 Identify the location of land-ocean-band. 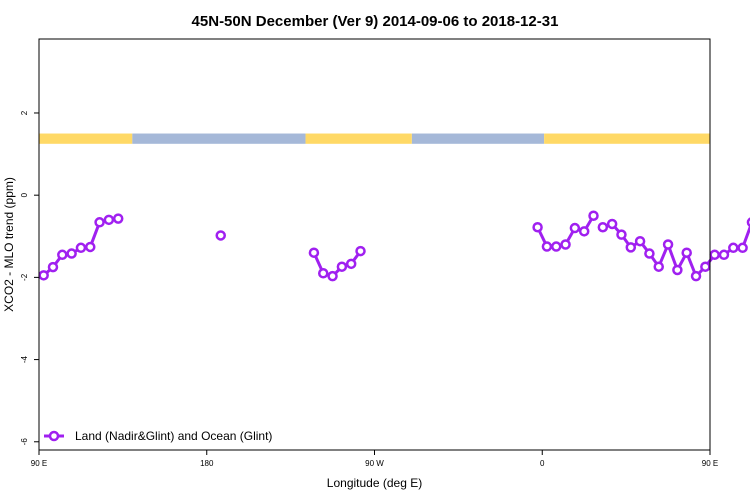
(374, 138).